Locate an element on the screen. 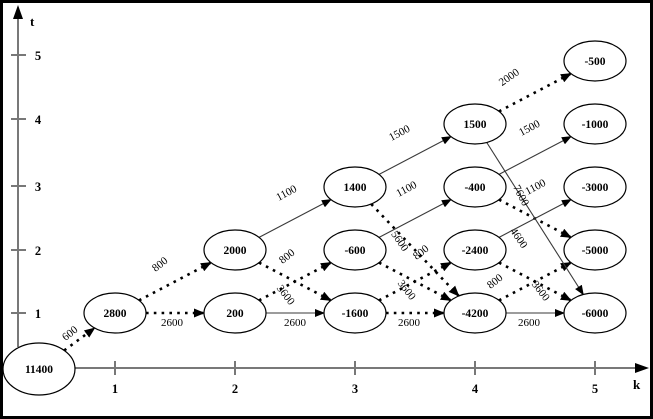  edge-k4t3-k5t4 is located at coordinates (535, 155).